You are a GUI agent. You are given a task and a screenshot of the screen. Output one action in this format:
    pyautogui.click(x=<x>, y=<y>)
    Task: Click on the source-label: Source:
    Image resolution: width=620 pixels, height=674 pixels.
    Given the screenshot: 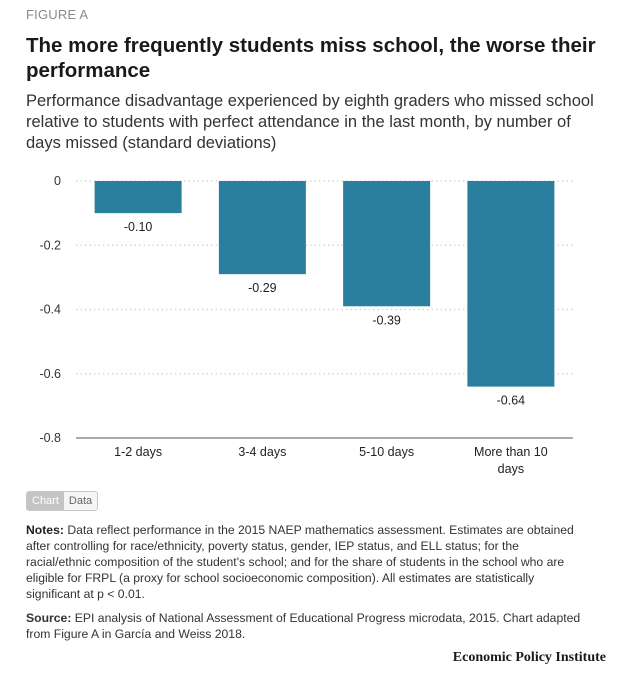 What is the action you would take?
    pyautogui.click(x=49, y=618)
    